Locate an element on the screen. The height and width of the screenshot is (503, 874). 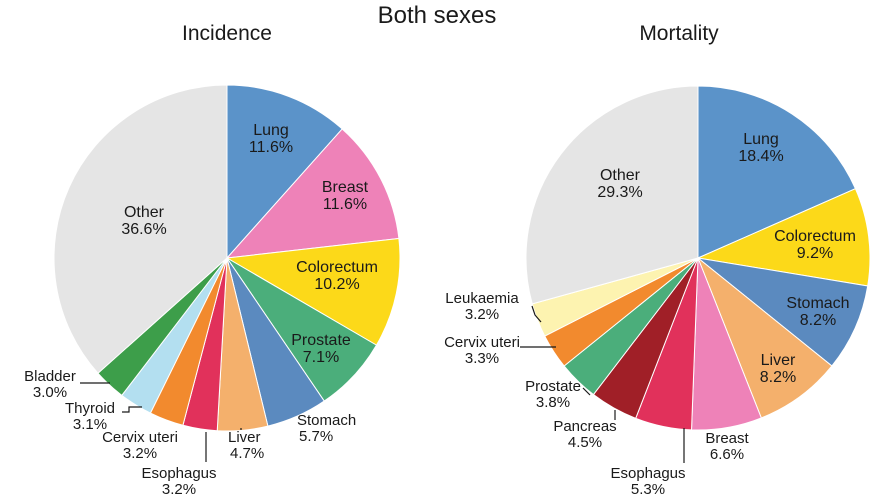
incidence-slice-other is located at coordinates (140, 229).